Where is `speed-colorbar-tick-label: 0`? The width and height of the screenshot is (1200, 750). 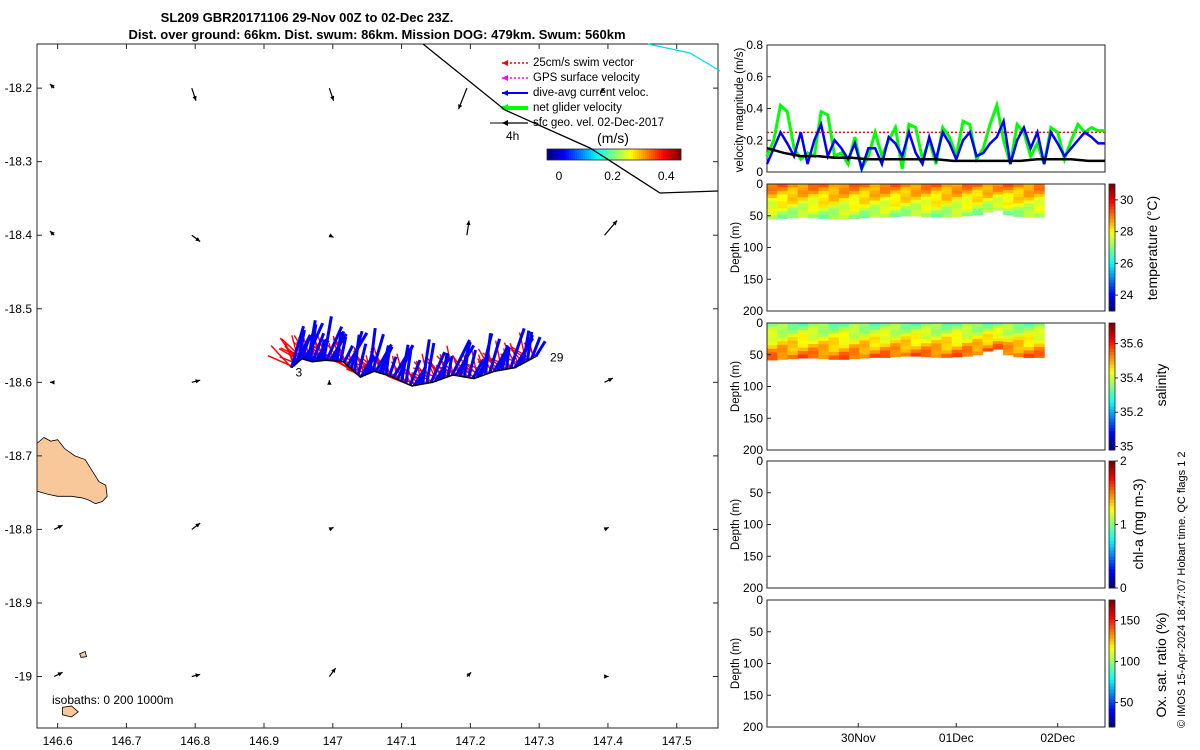 speed-colorbar-tick-label: 0 is located at coordinates (559, 176).